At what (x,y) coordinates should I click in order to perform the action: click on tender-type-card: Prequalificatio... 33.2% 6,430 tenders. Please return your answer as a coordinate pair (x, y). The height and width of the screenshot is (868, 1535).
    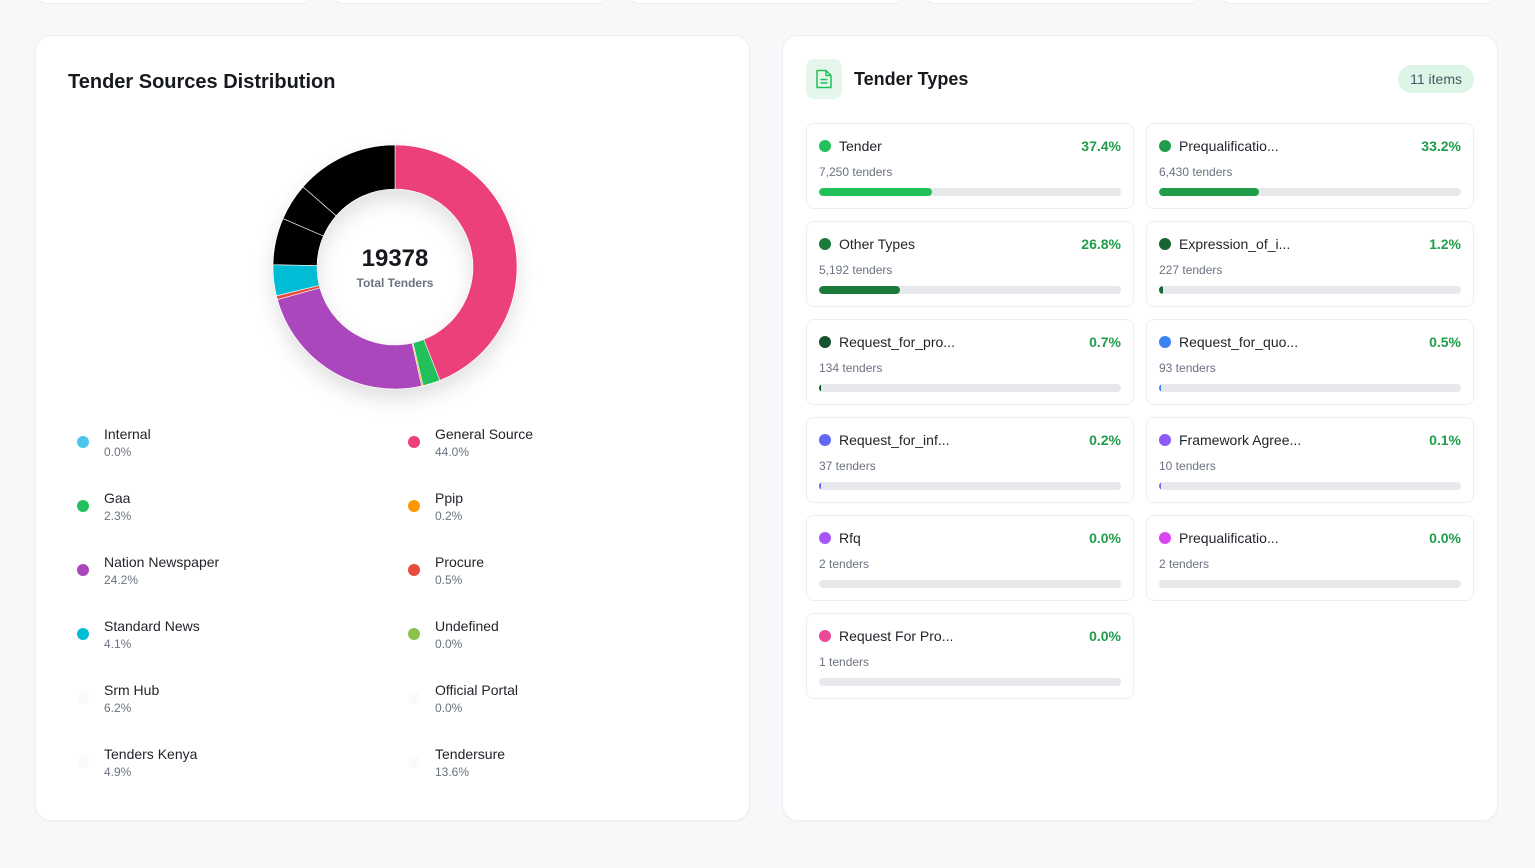
    Looking at the image, I should click on (1310, 166).